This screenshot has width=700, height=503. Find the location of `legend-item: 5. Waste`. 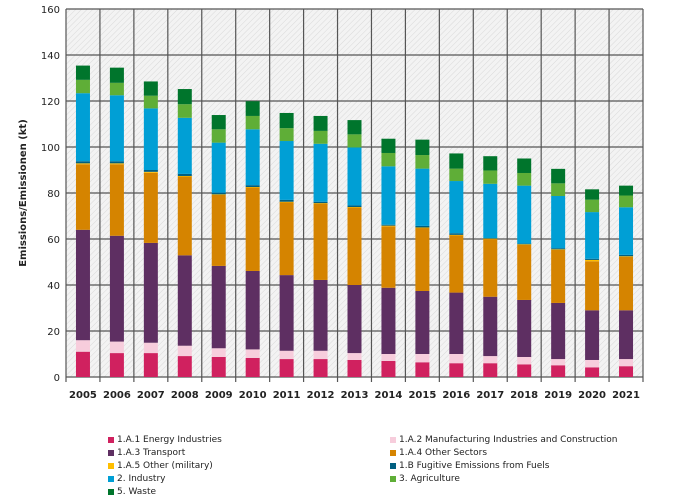

legend-item: 5. Waste is located at coordinates (249, 491).